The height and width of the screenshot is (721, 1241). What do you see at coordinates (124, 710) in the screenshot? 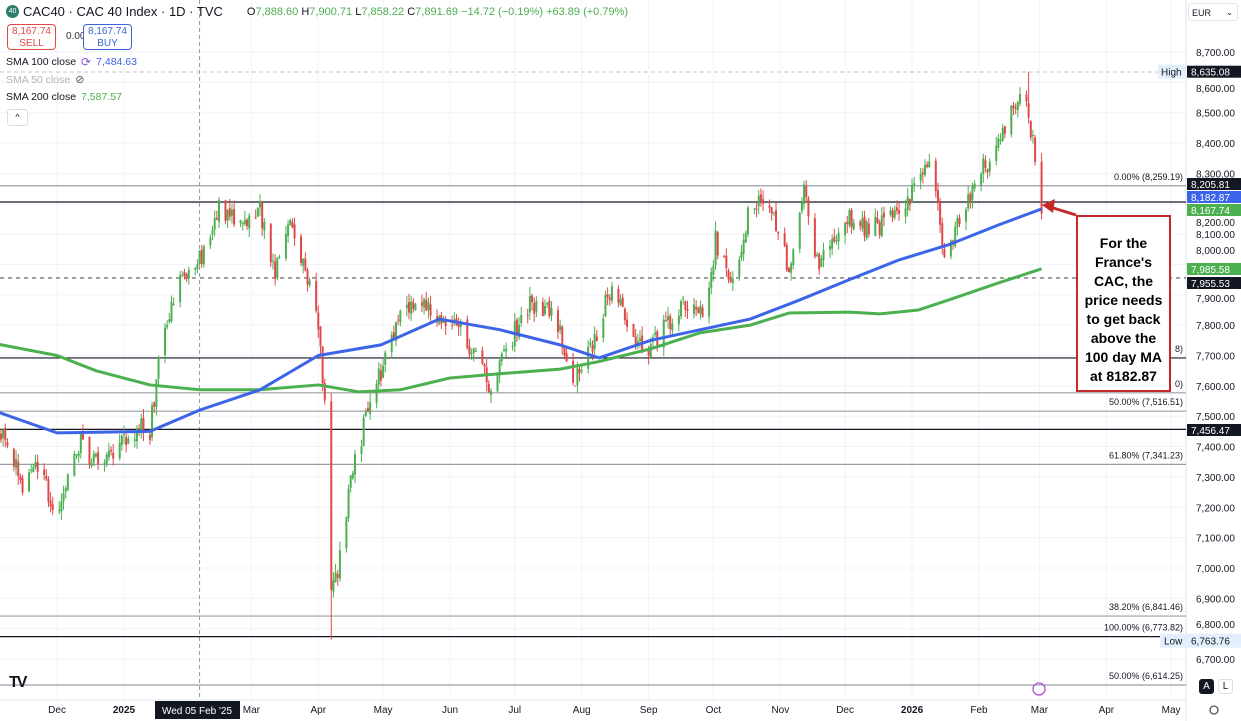
I see `x-tick-label: 2025` at bounding box center [124, 710].